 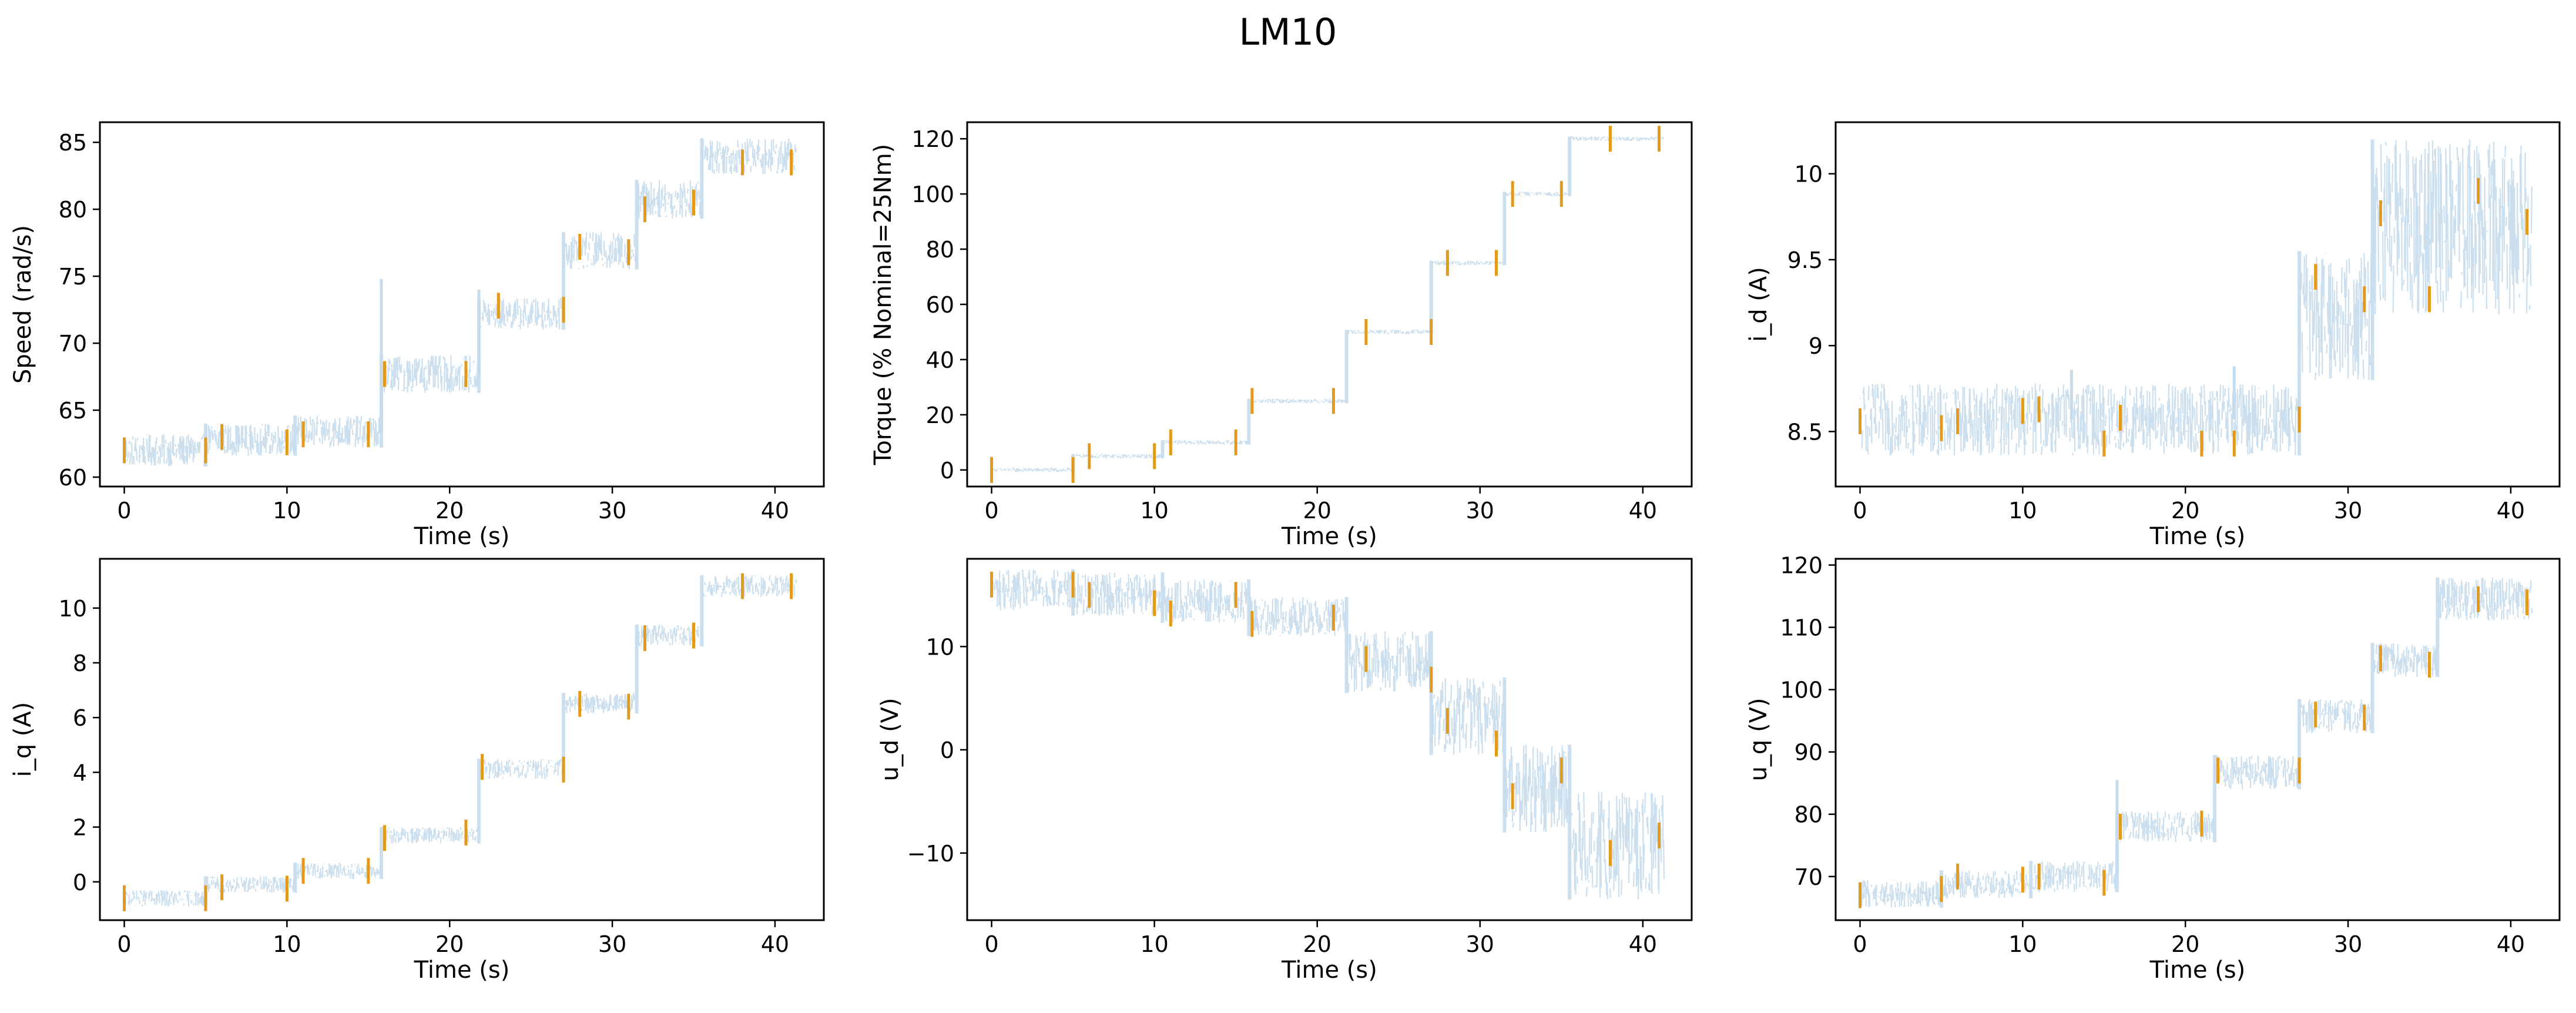 What do you see at coordinates (2185, 511) in the screenshot?
I see `i-d-xtick-label: 20` at bounding box center [2185, 511].